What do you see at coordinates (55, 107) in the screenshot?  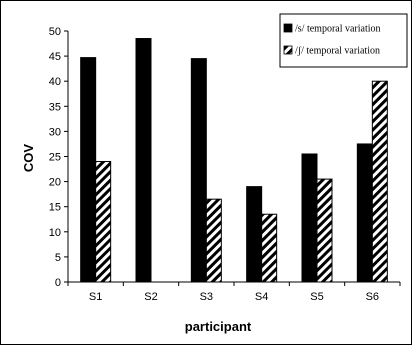 I see `y-tick-label: 35` at bounding box center [55, 107].